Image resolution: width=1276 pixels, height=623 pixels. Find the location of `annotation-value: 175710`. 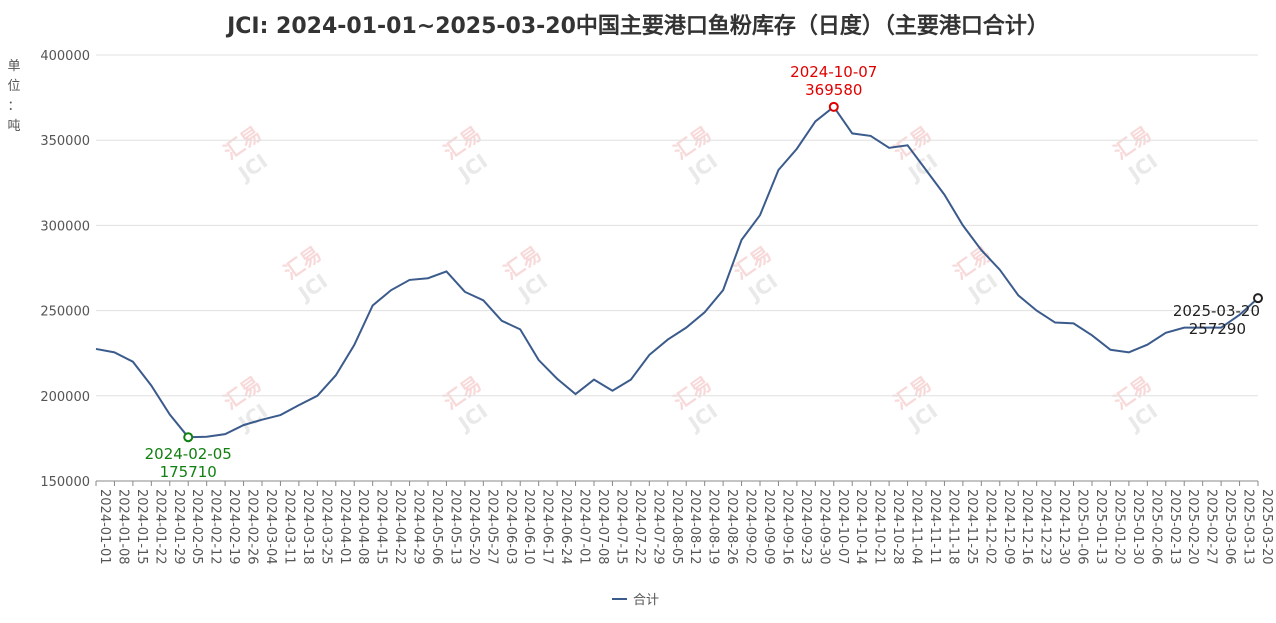

annotation-value: 175710 is located at coordinates (188, 472).